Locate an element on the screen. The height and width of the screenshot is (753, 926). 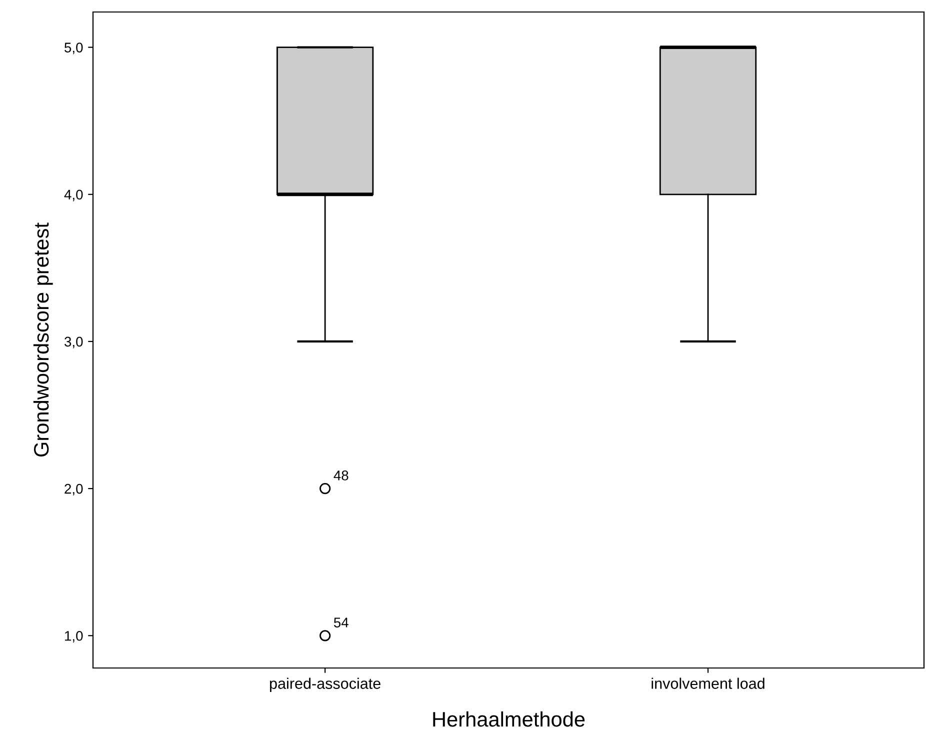
y-tick-label: 5,0 is located at coordinates (73, 48).